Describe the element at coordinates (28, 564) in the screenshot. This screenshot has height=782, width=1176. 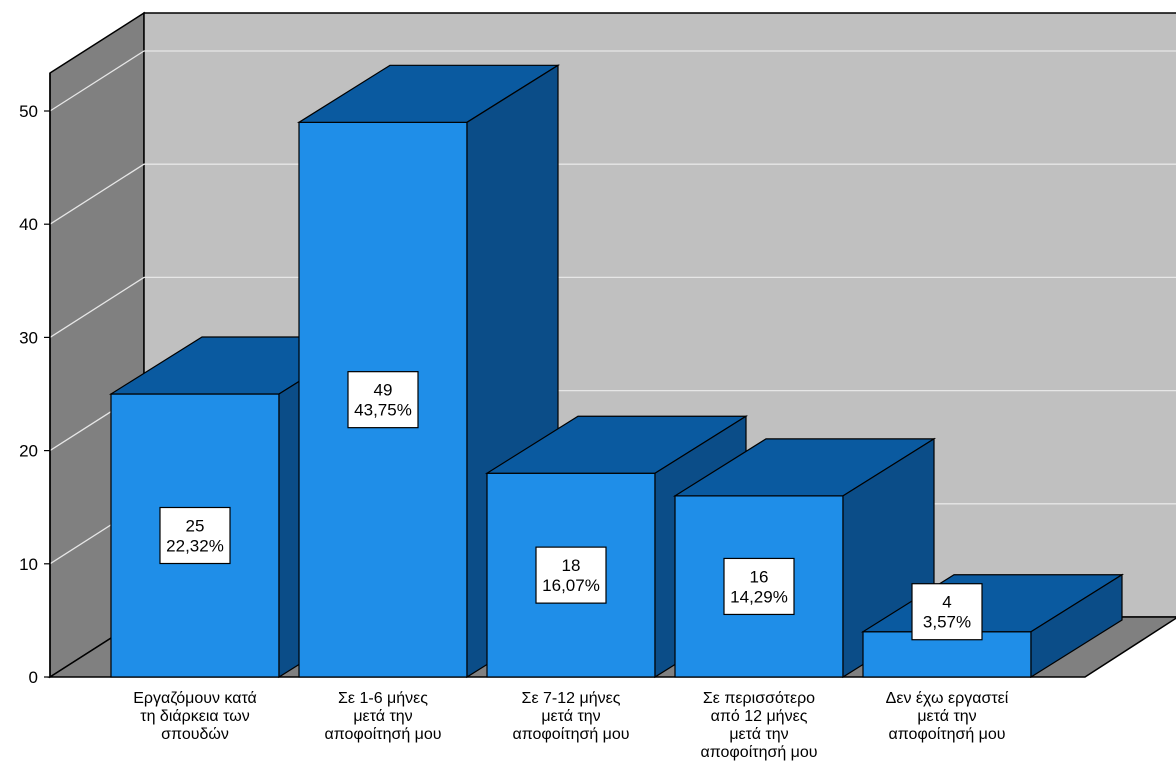
I see `y-tick-label: 10` at that location.